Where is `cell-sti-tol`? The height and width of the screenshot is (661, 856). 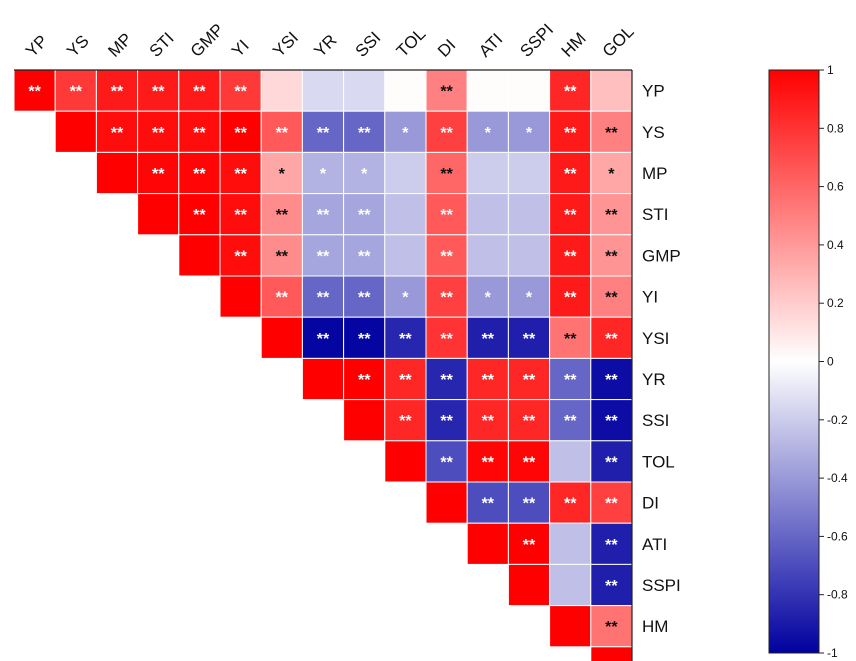 cell-sti-tol is located at coordinates (405, 214).